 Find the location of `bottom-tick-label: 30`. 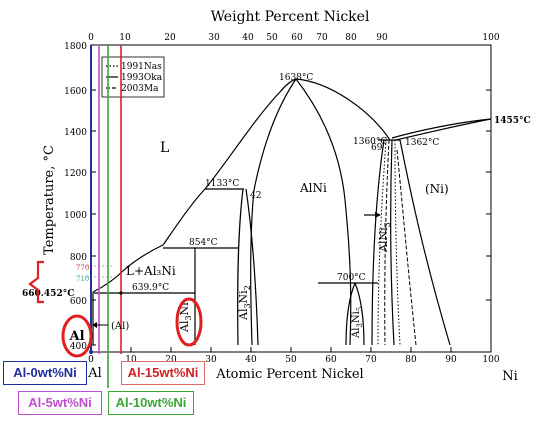

bottom-tick-label: 30 is located at coordinates (211, 360).